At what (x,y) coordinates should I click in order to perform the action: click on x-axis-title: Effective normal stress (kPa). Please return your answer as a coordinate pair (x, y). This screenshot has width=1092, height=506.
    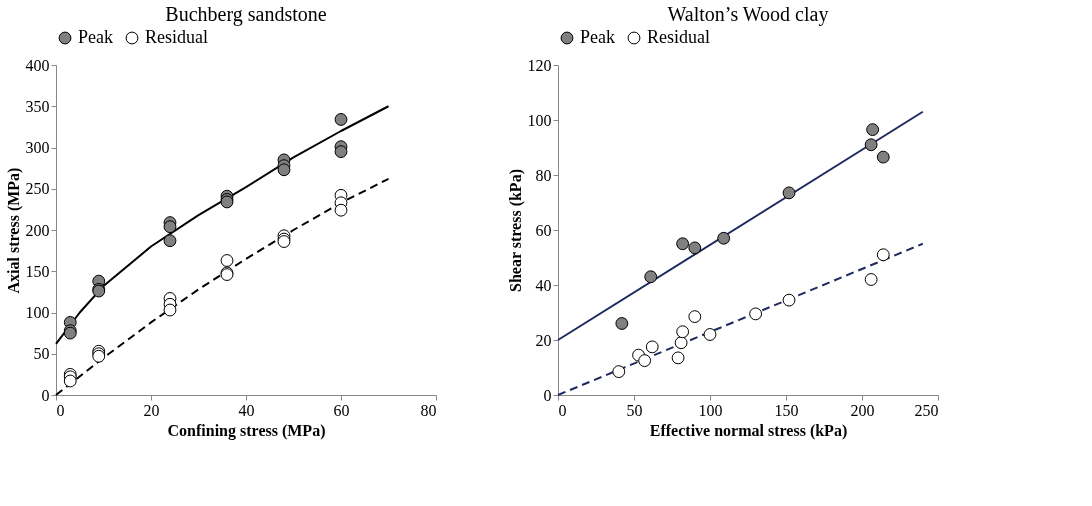
    Looking at the image, I should click on (748, 430).